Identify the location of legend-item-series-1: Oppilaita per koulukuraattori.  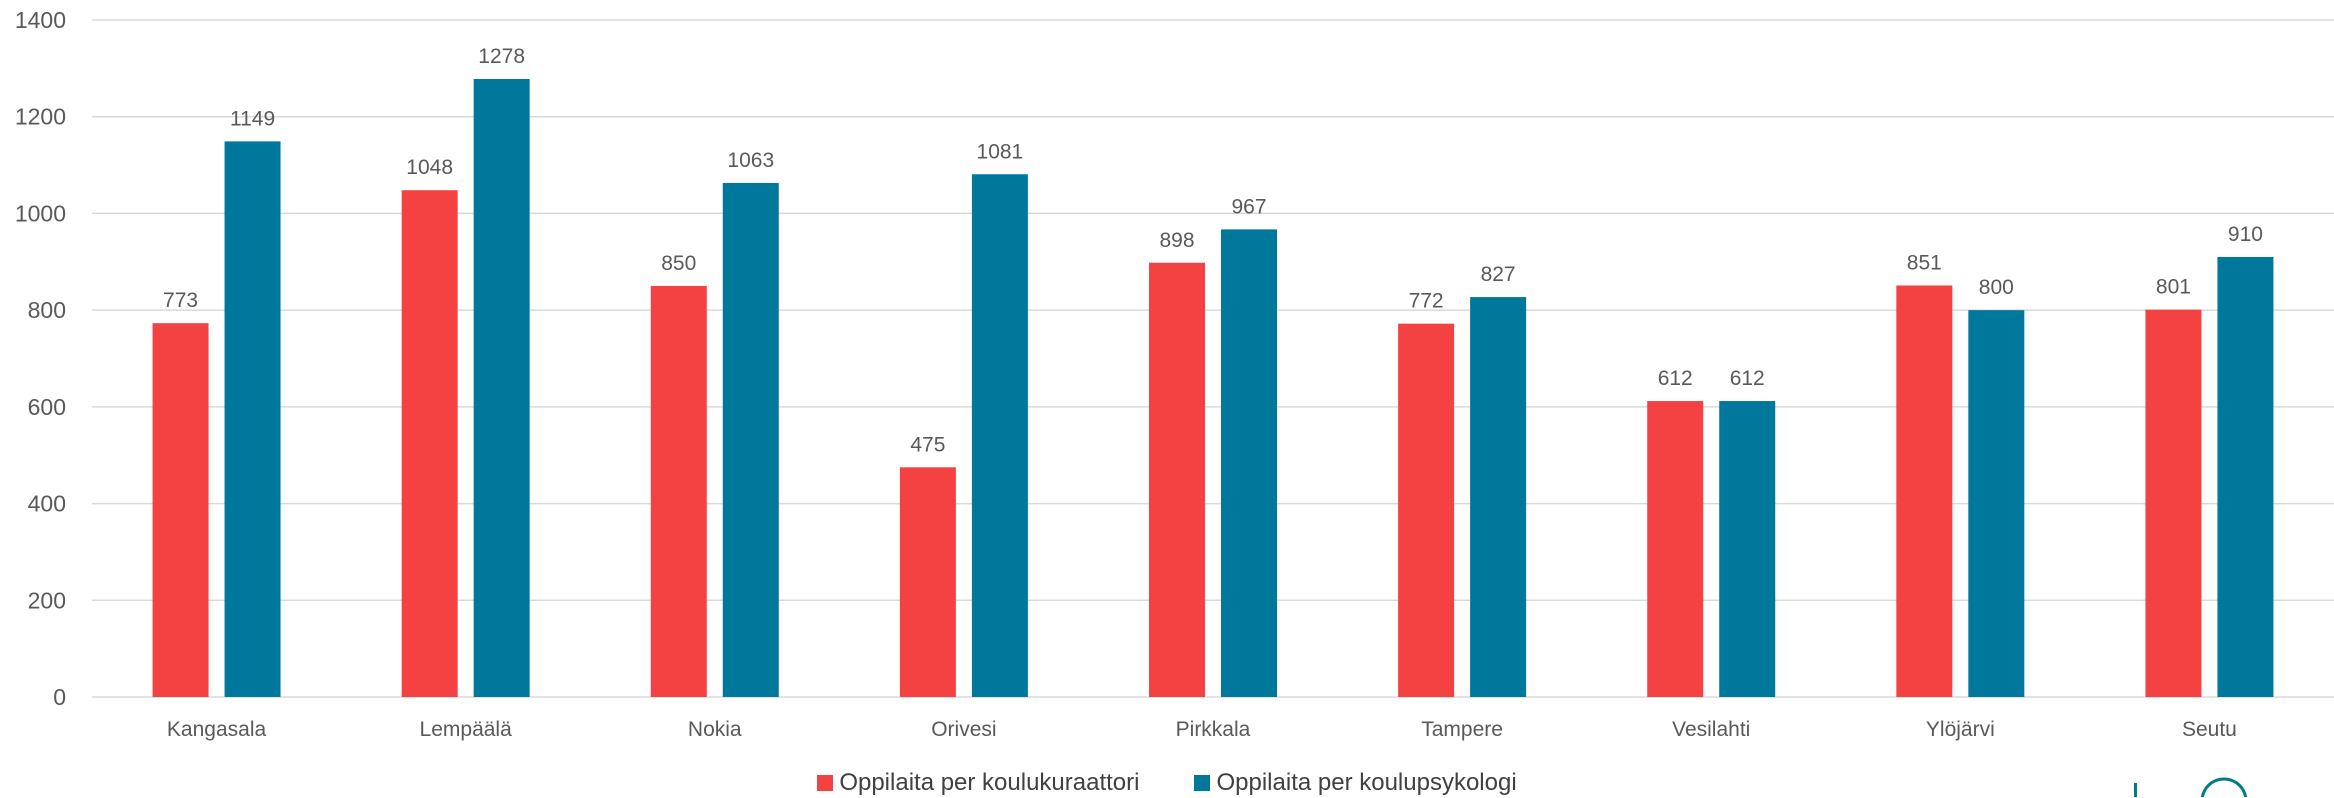
(978, 783).